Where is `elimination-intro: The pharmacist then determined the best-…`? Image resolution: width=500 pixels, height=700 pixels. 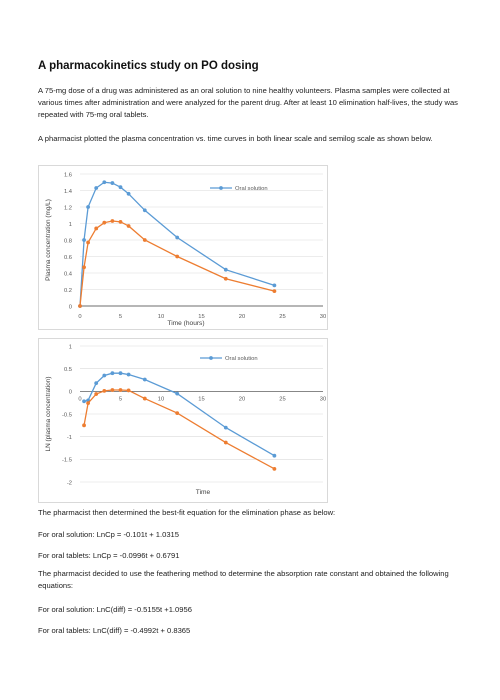 elimination-intro: The pharmacist then determined the best-… is located at coordinates (187, 512).